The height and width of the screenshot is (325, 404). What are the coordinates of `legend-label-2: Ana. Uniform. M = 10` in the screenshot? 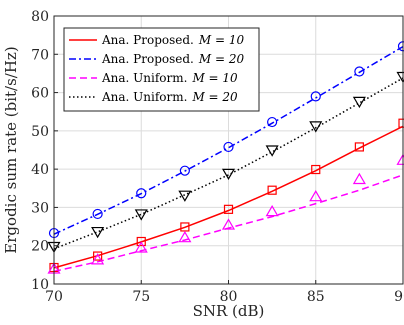 It's located at (169, 78).